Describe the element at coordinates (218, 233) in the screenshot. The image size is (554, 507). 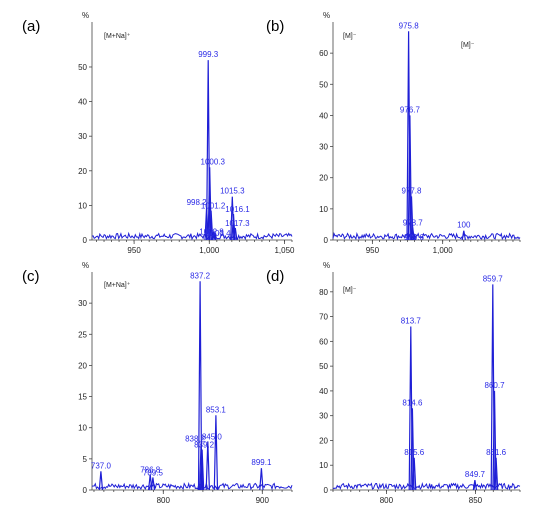
I see `peak-label: 1003.4` at that location.